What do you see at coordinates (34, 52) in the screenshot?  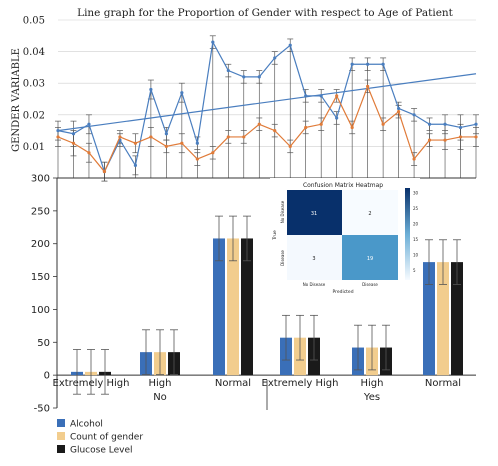 I see `line-chart-y-tick-label: 0.04` at bounding box center [34, 52].